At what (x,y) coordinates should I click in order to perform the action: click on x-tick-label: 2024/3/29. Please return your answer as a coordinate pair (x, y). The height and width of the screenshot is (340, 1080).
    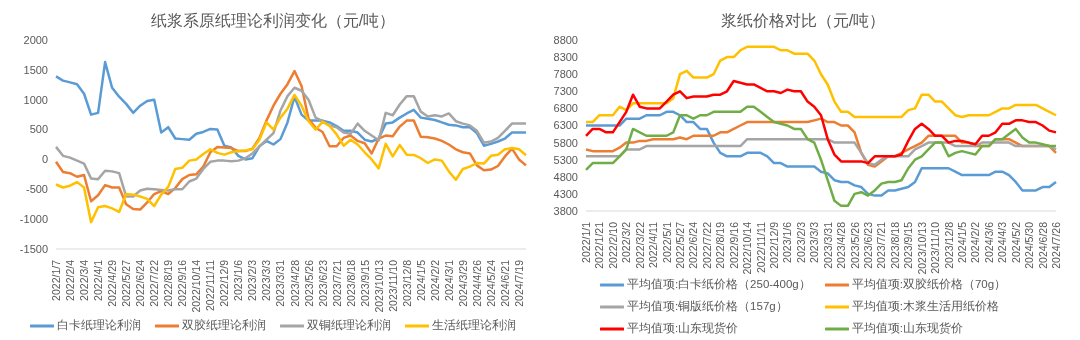
    Looking at the image, I should click on (462, 283).